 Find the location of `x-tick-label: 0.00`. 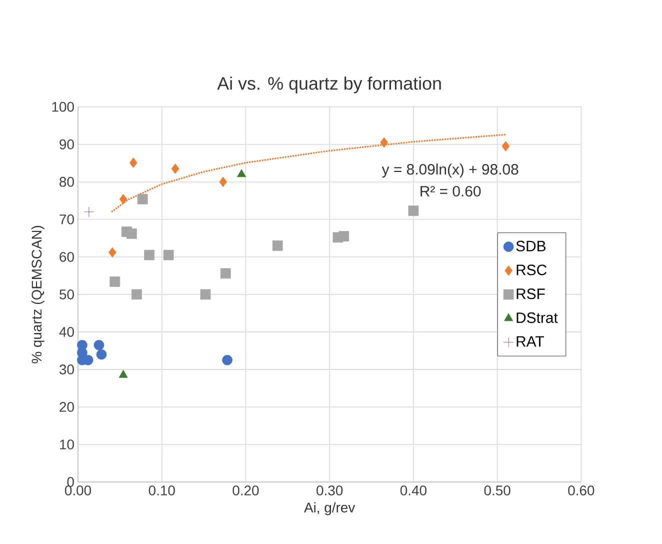

x-tick-label: 0.00 is located at coordinates (78, 491).